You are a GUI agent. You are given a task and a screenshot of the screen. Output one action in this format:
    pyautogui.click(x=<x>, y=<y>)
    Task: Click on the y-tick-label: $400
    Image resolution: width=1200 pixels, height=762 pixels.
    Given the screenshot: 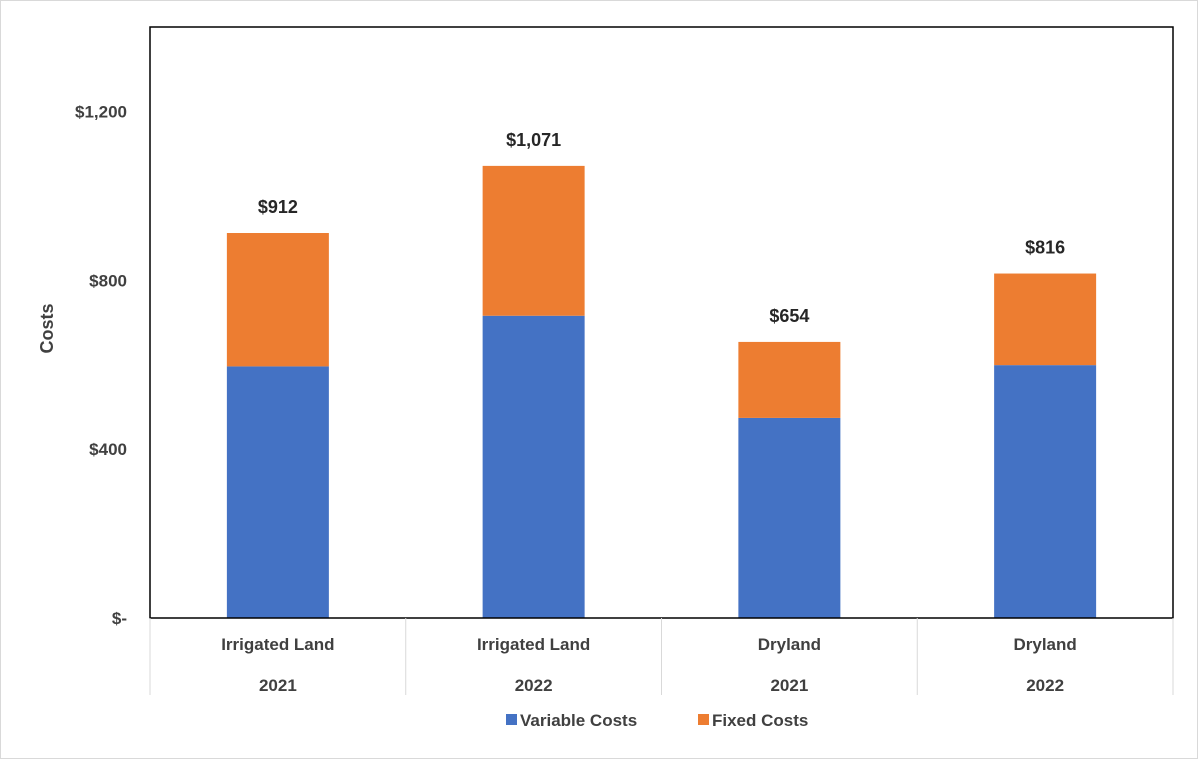 What is the action you would take?
    pyautogui.click(x=108, y=449)
    